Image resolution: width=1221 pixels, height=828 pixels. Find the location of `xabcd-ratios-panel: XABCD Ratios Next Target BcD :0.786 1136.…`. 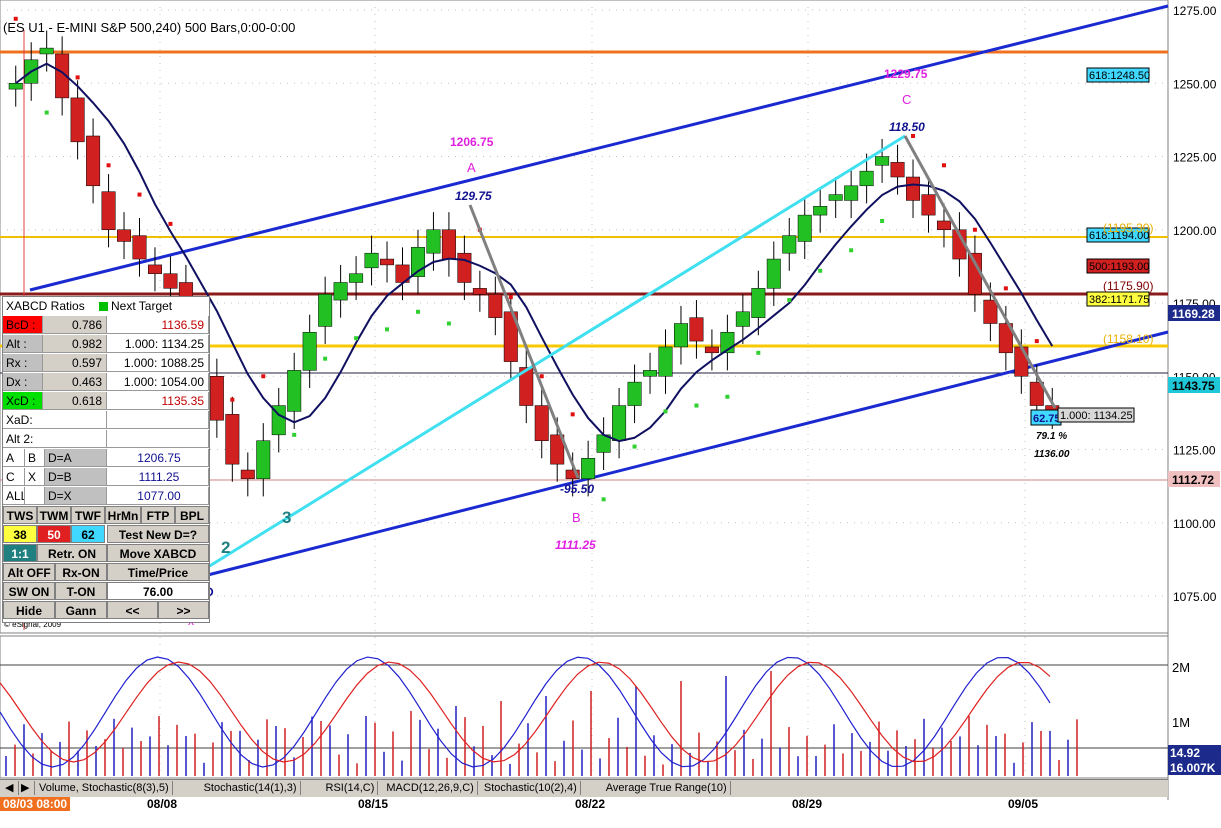

xabcd-ratios-panel: XABCD Ratios Next Target BcD :0.786 1136.… is located at coordinates (106, 459).